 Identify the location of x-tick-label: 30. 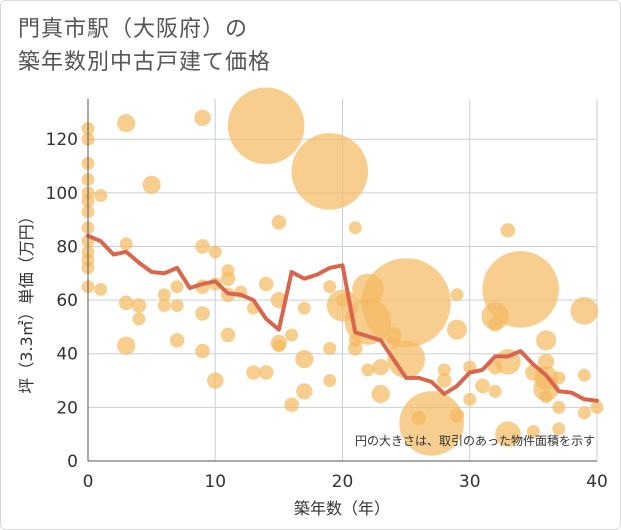
(470, 482).